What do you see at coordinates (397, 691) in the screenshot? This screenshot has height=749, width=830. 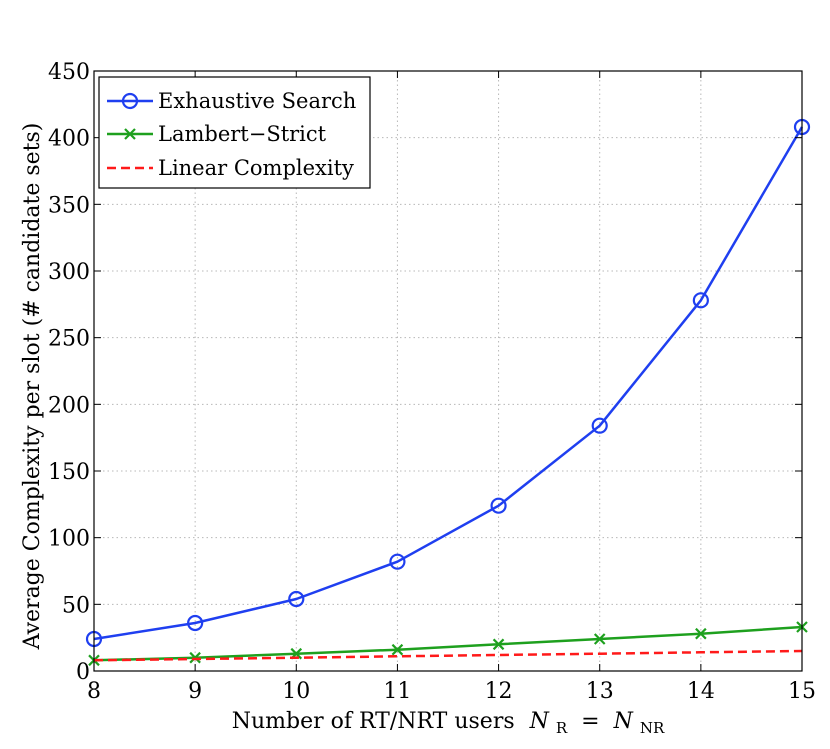 I see `x-tick-label: 11` at bounding box center [397, 691].